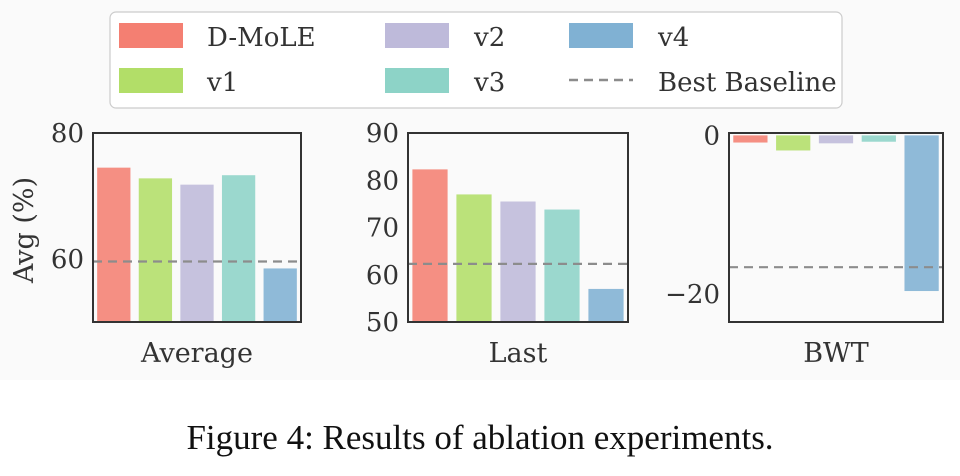 The width and height of the screenshot is (960, 476). I want to click on average-bar-v3, so click(238, 248).